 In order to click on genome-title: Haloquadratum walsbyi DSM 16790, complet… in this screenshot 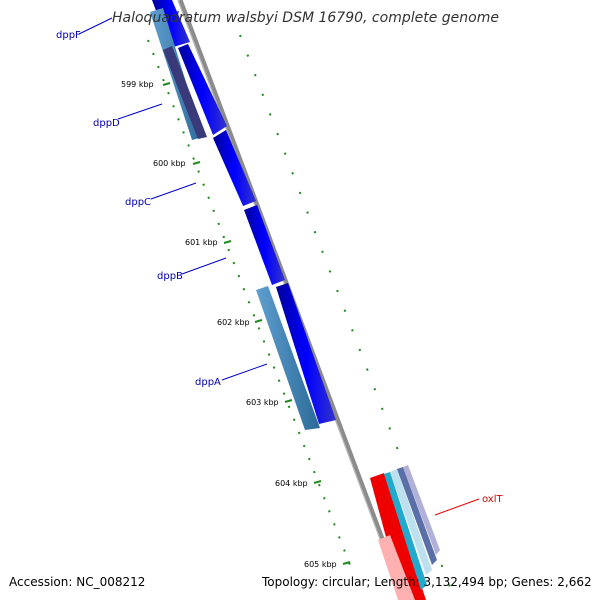, I will do `click(305, 18)`.